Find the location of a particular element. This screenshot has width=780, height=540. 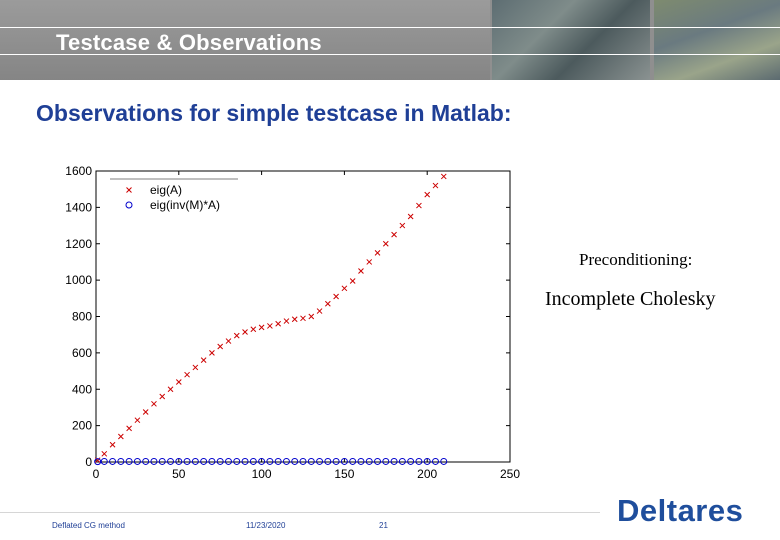

footer-title: Deflated CG method is located at coordinates (88, 525).